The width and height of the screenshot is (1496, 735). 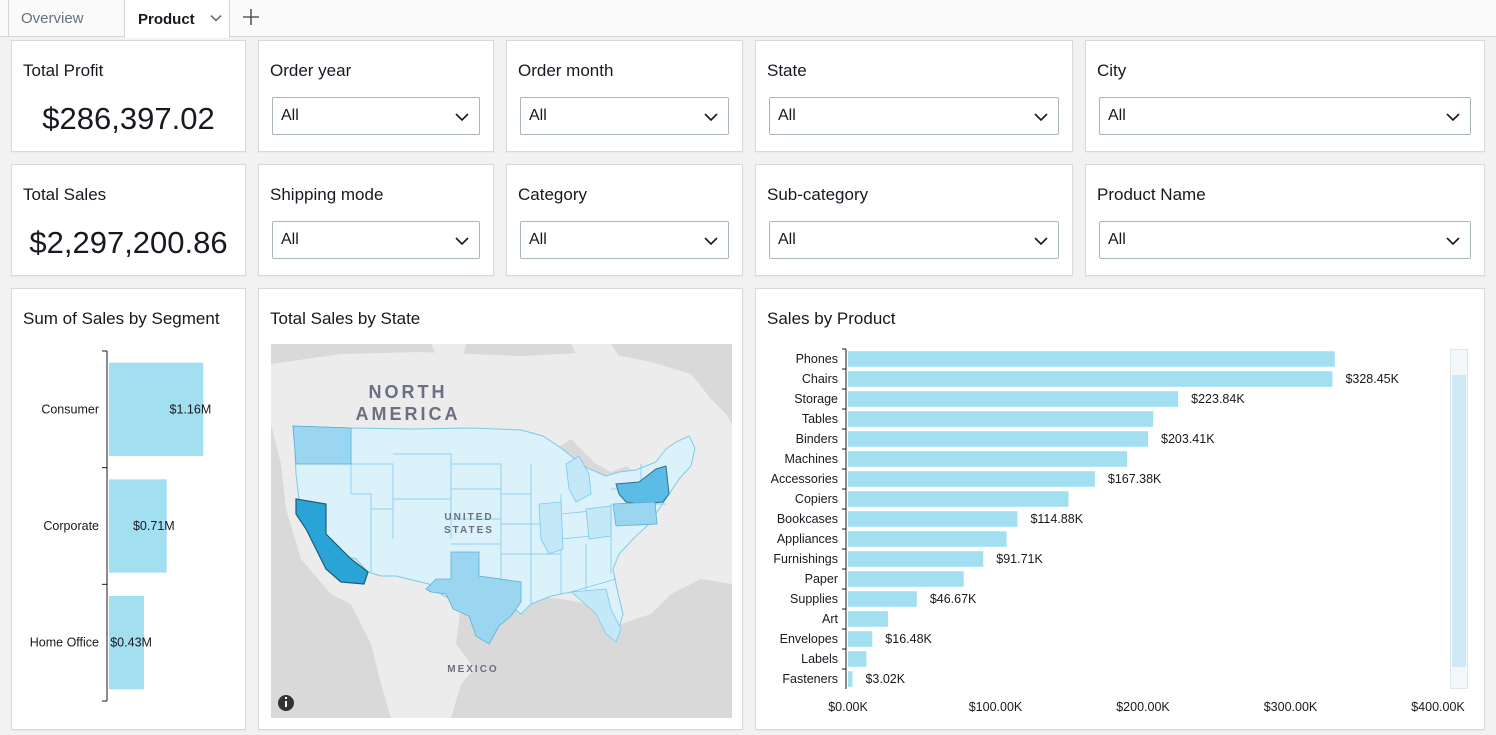 I want to click on tab-product-label: Product, so click(x=166, y=19).